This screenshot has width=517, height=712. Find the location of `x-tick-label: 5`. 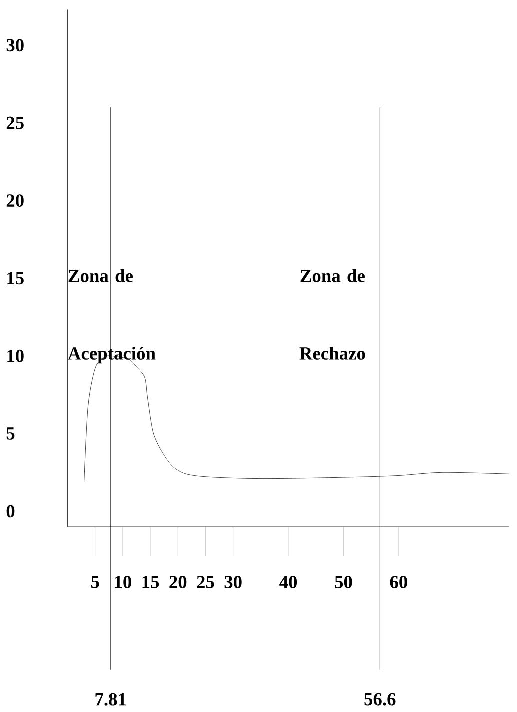

x-tick-label: 5 is located at coordinates (95, 582).